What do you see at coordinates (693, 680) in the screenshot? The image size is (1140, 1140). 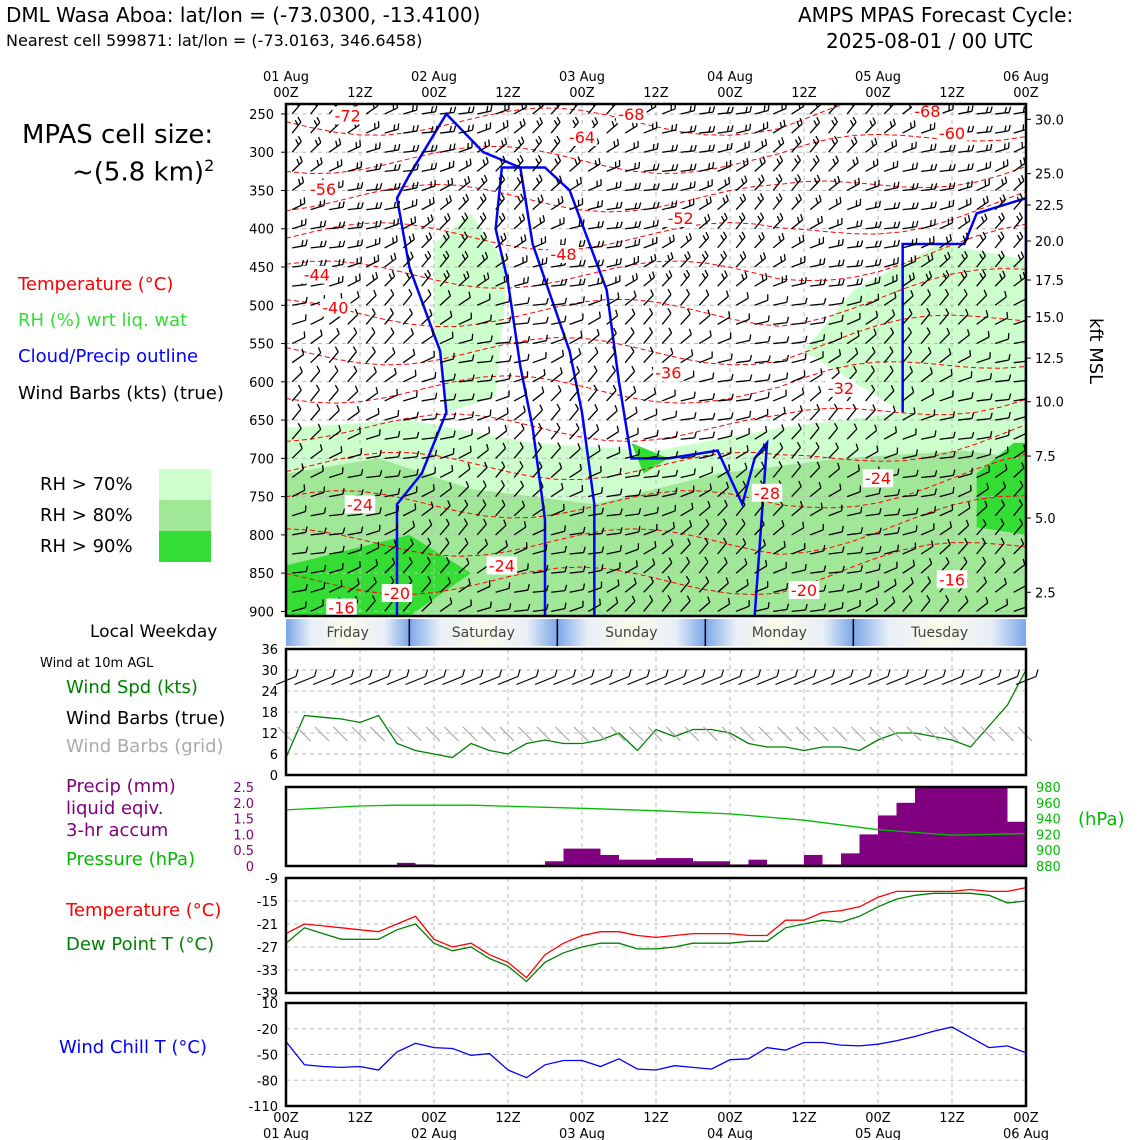 I see `sfc-barb-true` at bounding box center [693, 680].